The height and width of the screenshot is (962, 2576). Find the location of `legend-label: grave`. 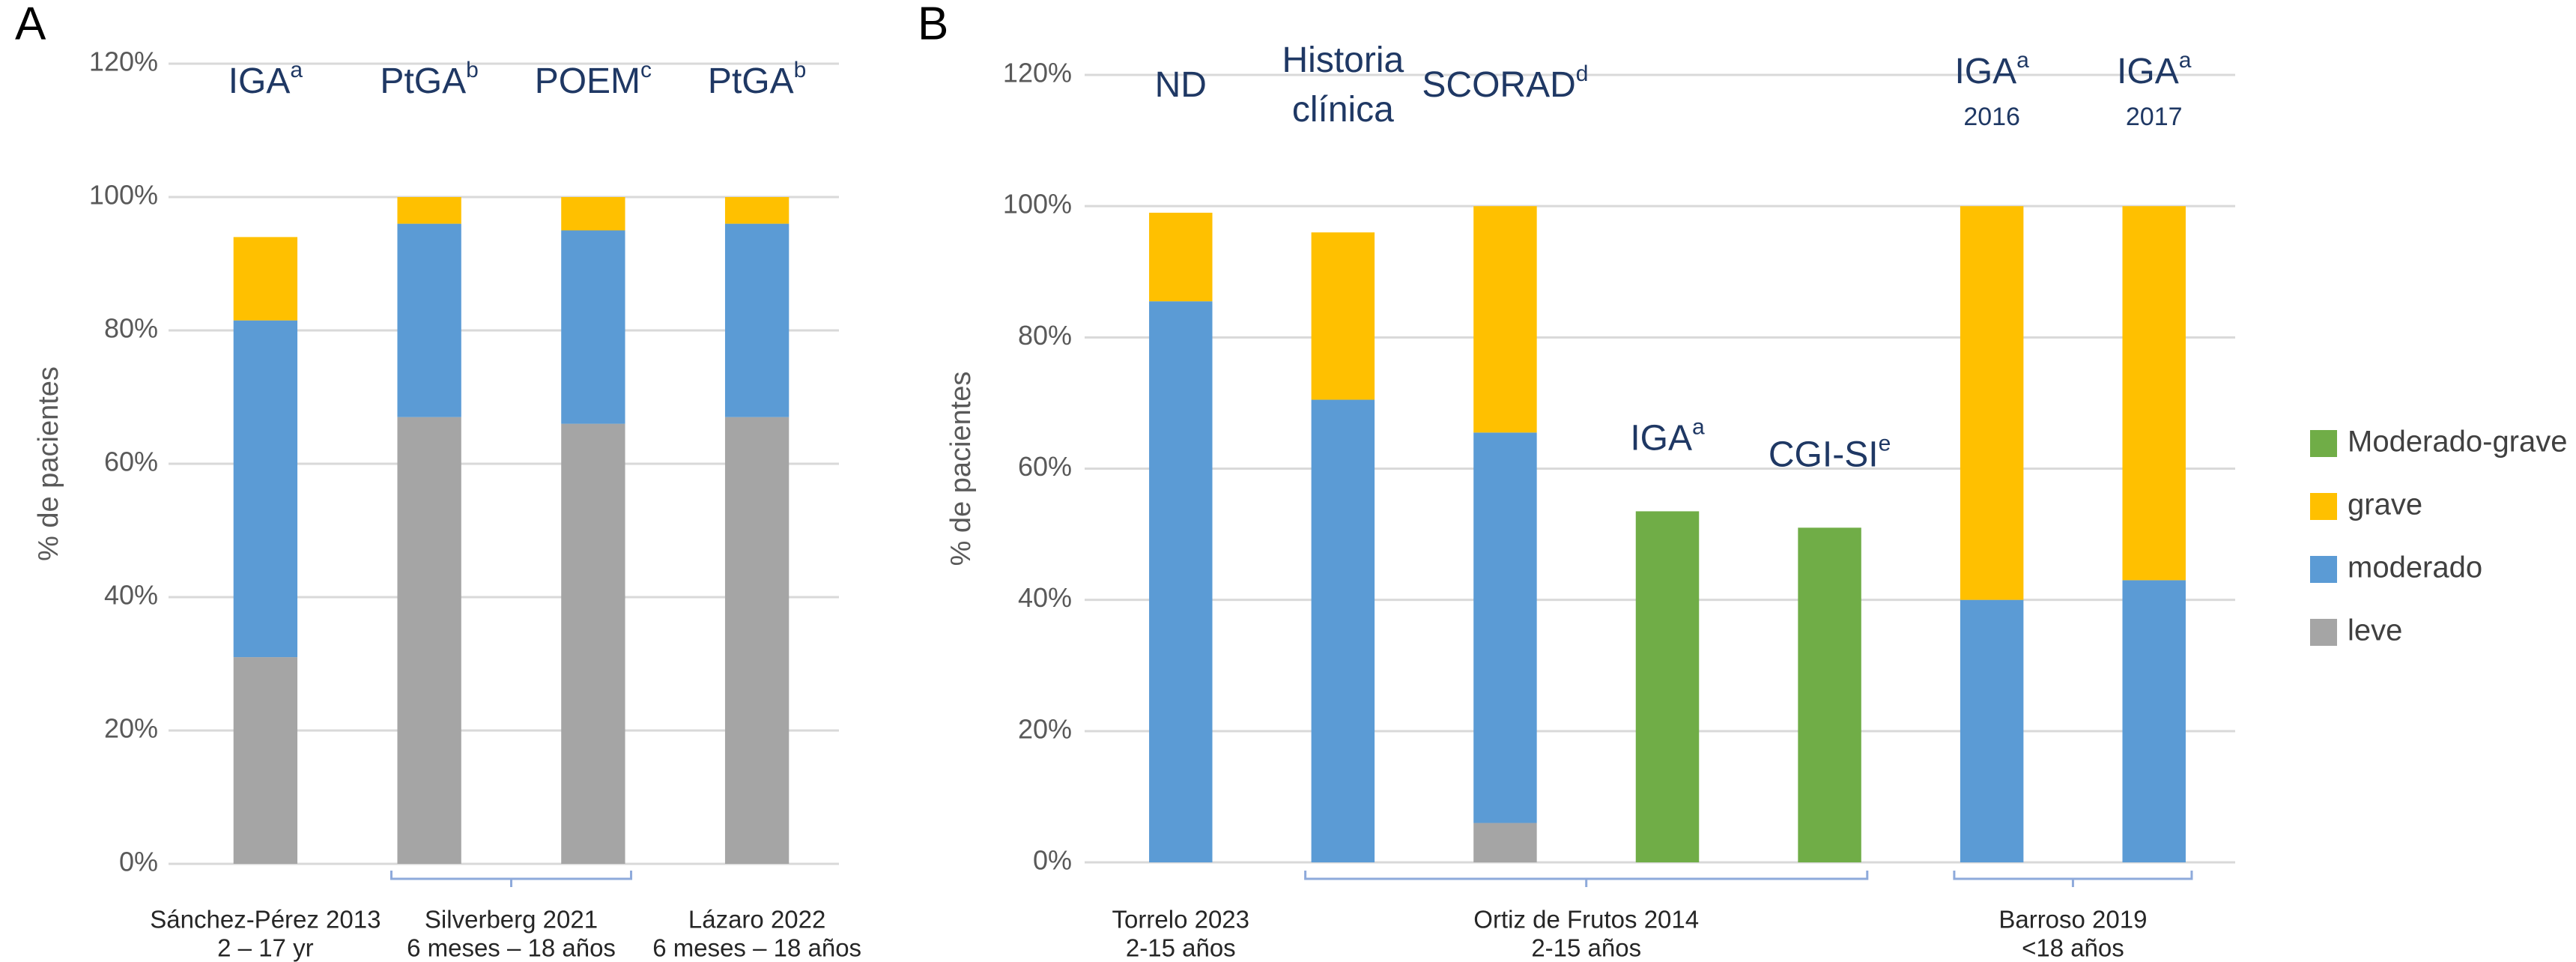

legend-label: grave is located at coordinates (2385, 505).